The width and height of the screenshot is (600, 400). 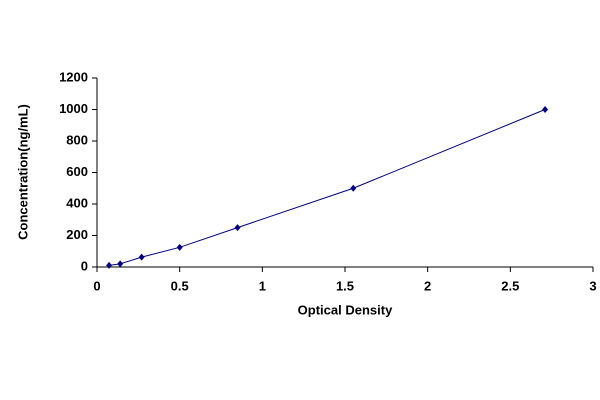 I want to click on y-axis-label: Concentration(ng/mL), so click(x=22, y=172).